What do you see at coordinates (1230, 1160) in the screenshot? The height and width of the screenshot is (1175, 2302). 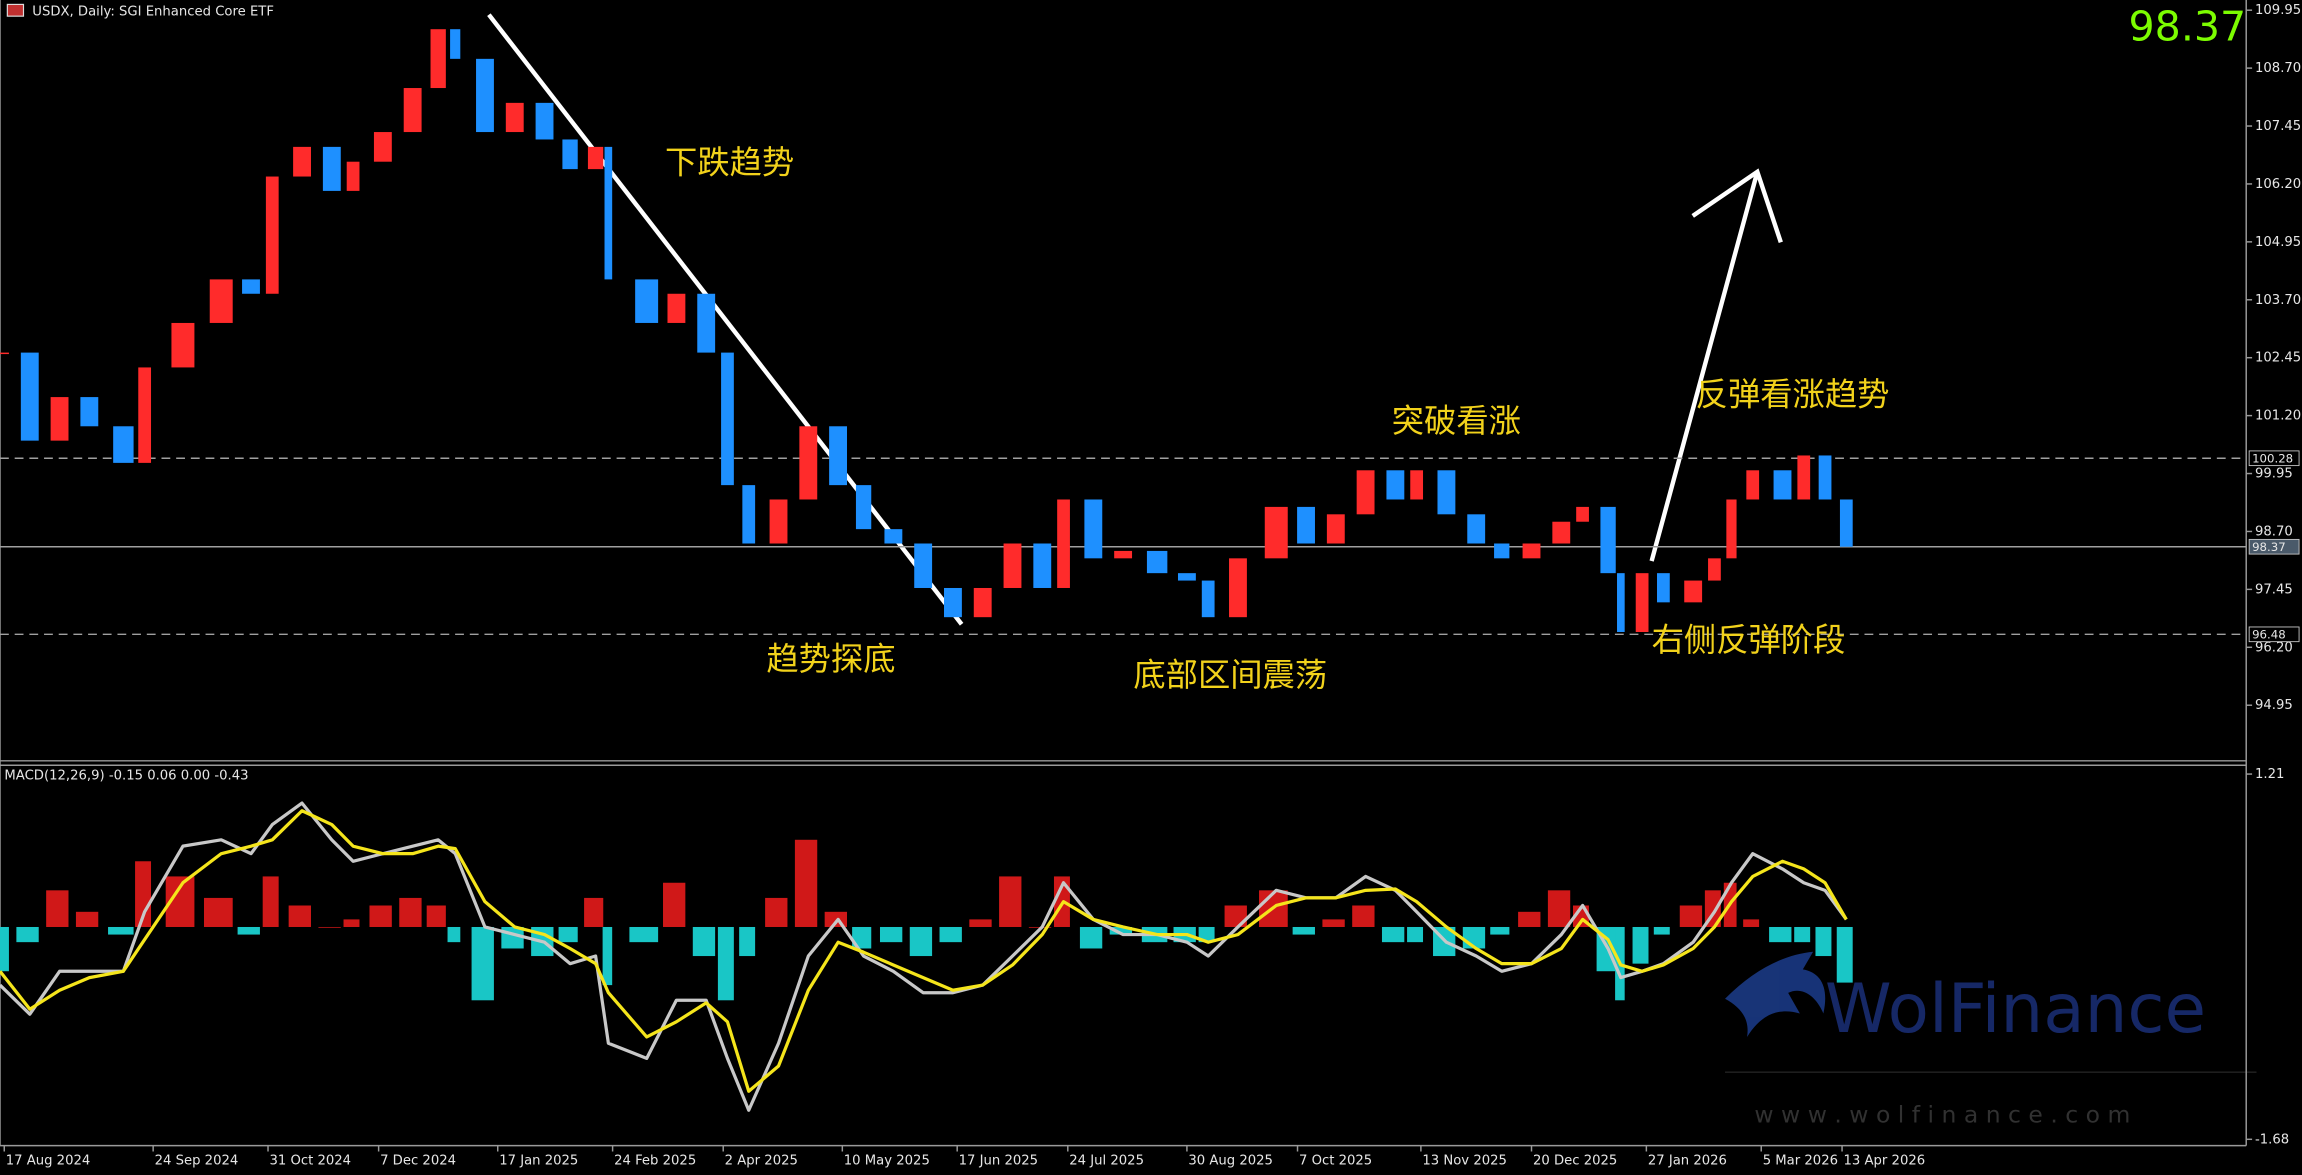 I see `x-tick-label: 30 Aug 2025` at bounding box center [1230, 1160].